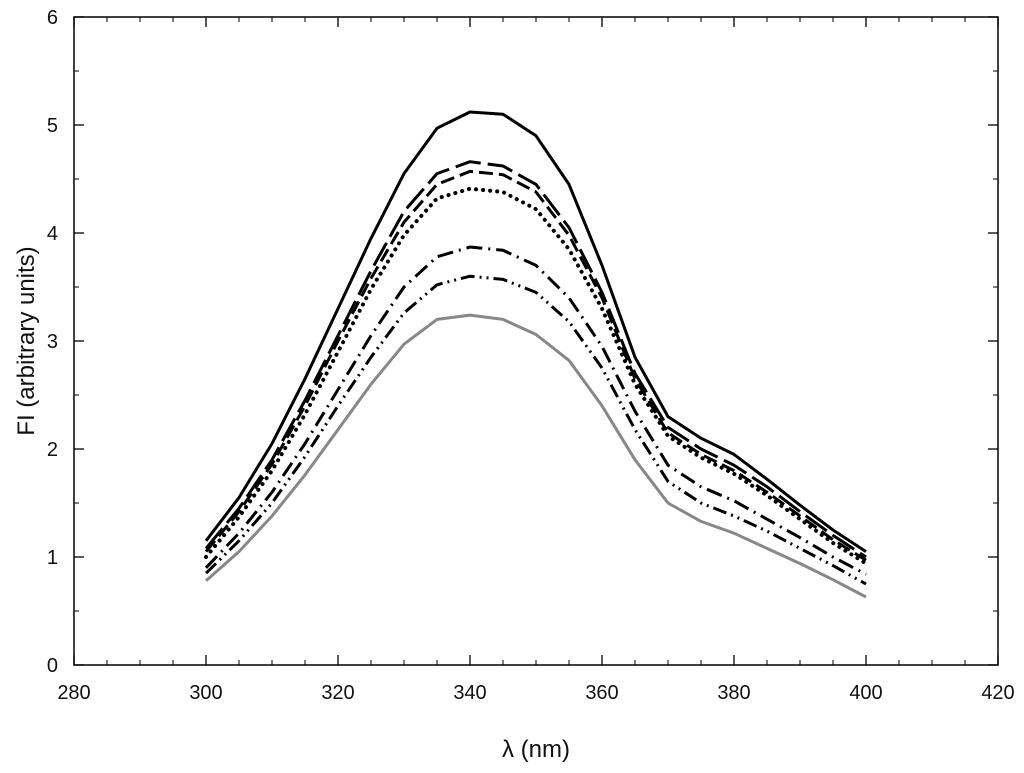  I want to click on y-tick-label: 3, so click(52, 342).